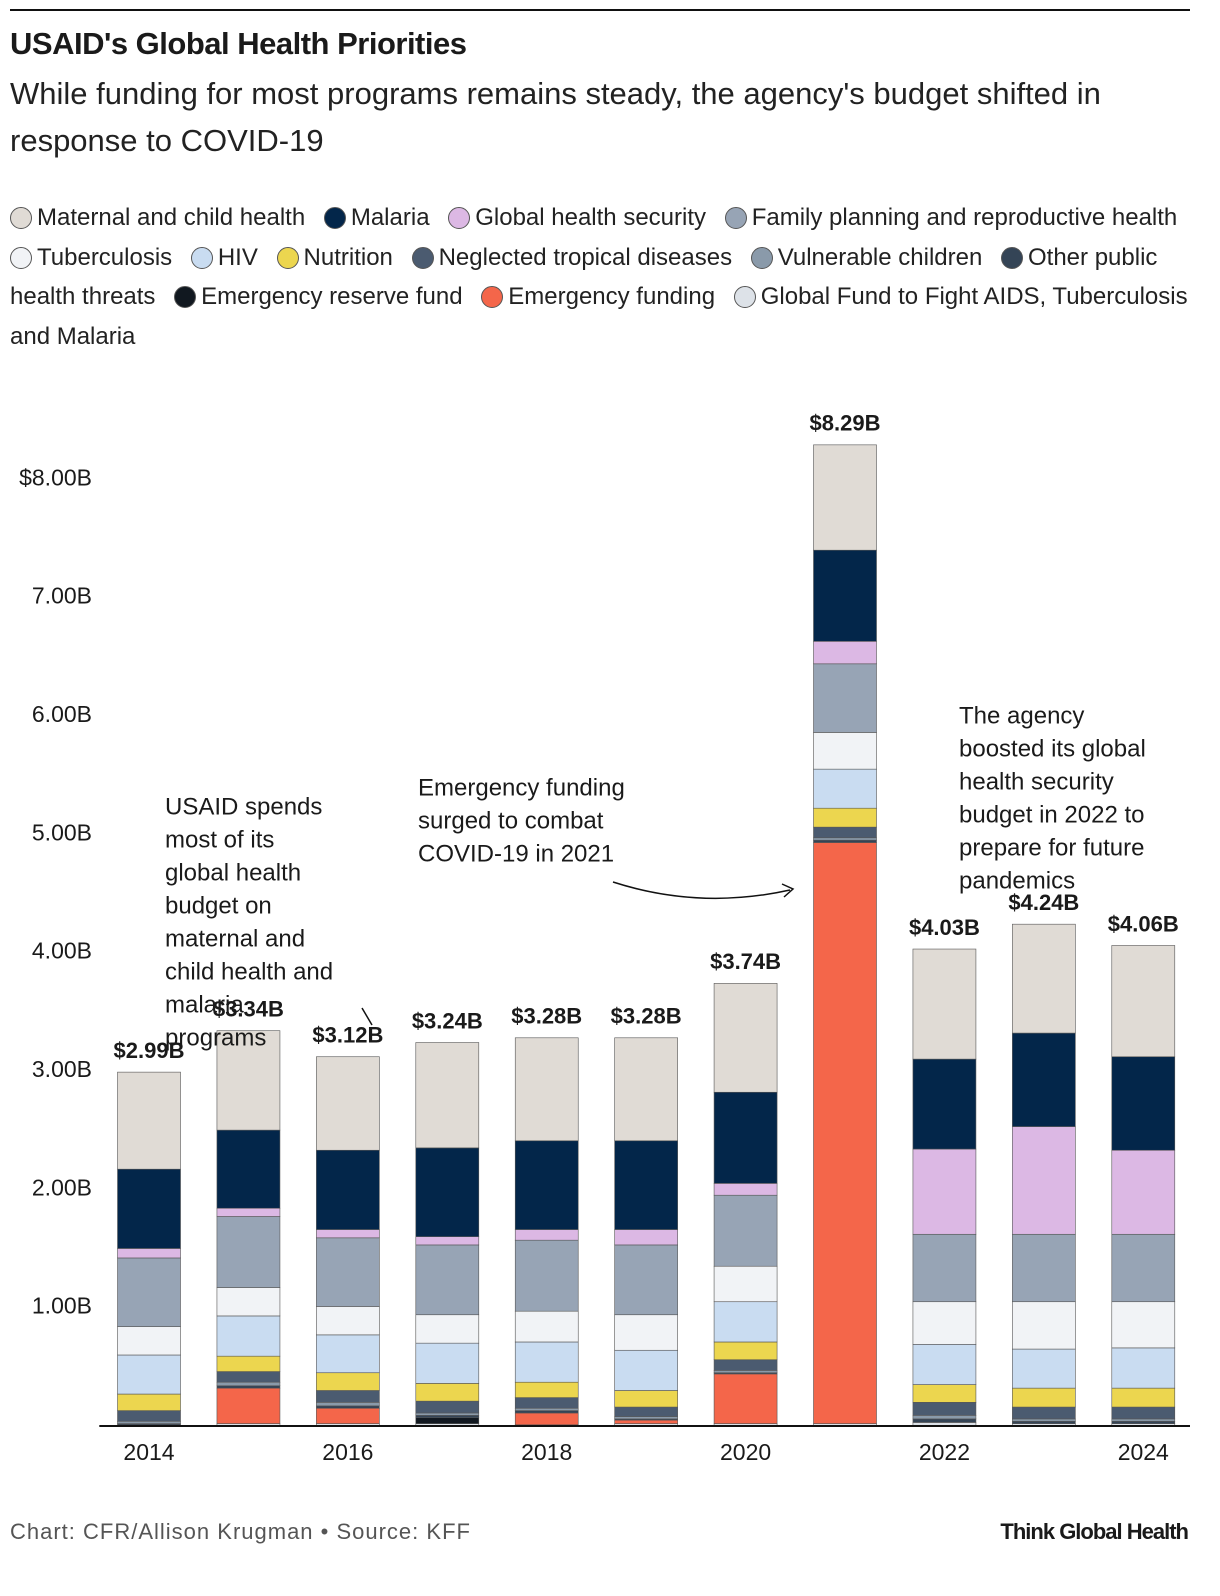 Image resolution: width=1220 pixels, height=1596 pixels. What do you see at coordinates (598, 296) in the screenshot?
I see `legend-item: Emergency funding` at bounding box center [598, 296].